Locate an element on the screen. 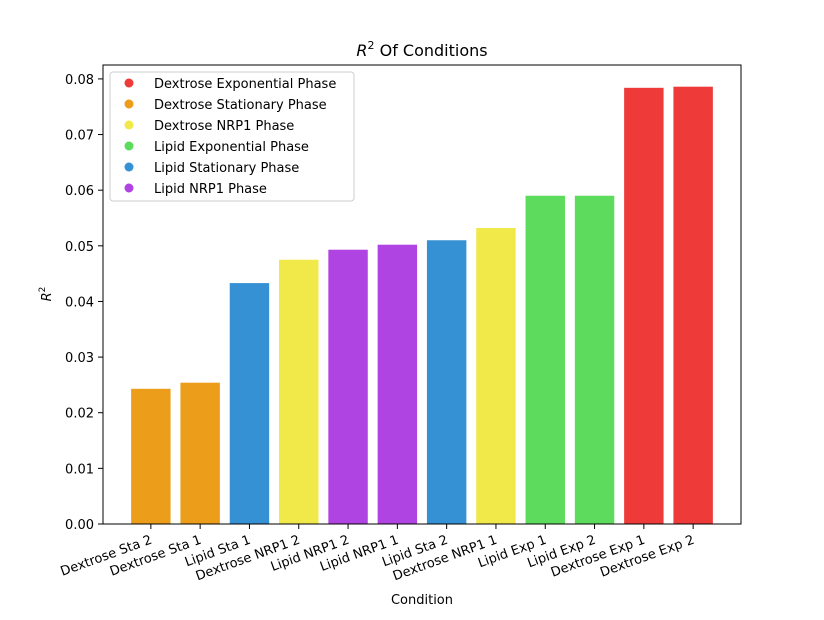  y-axis-title: R2 is located at coordinates (46, 294).